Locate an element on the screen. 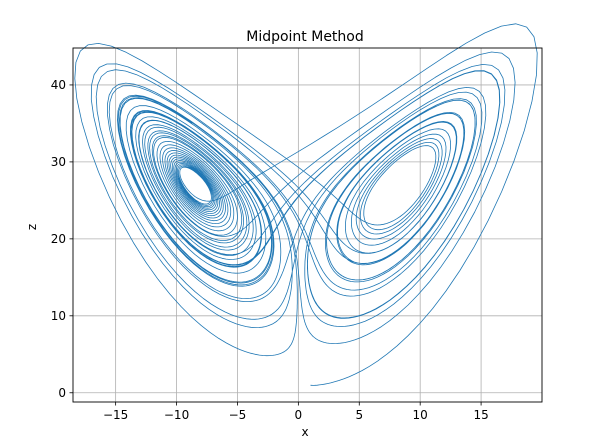  x-tick-label: 10 is located at coordinates (420, 415).